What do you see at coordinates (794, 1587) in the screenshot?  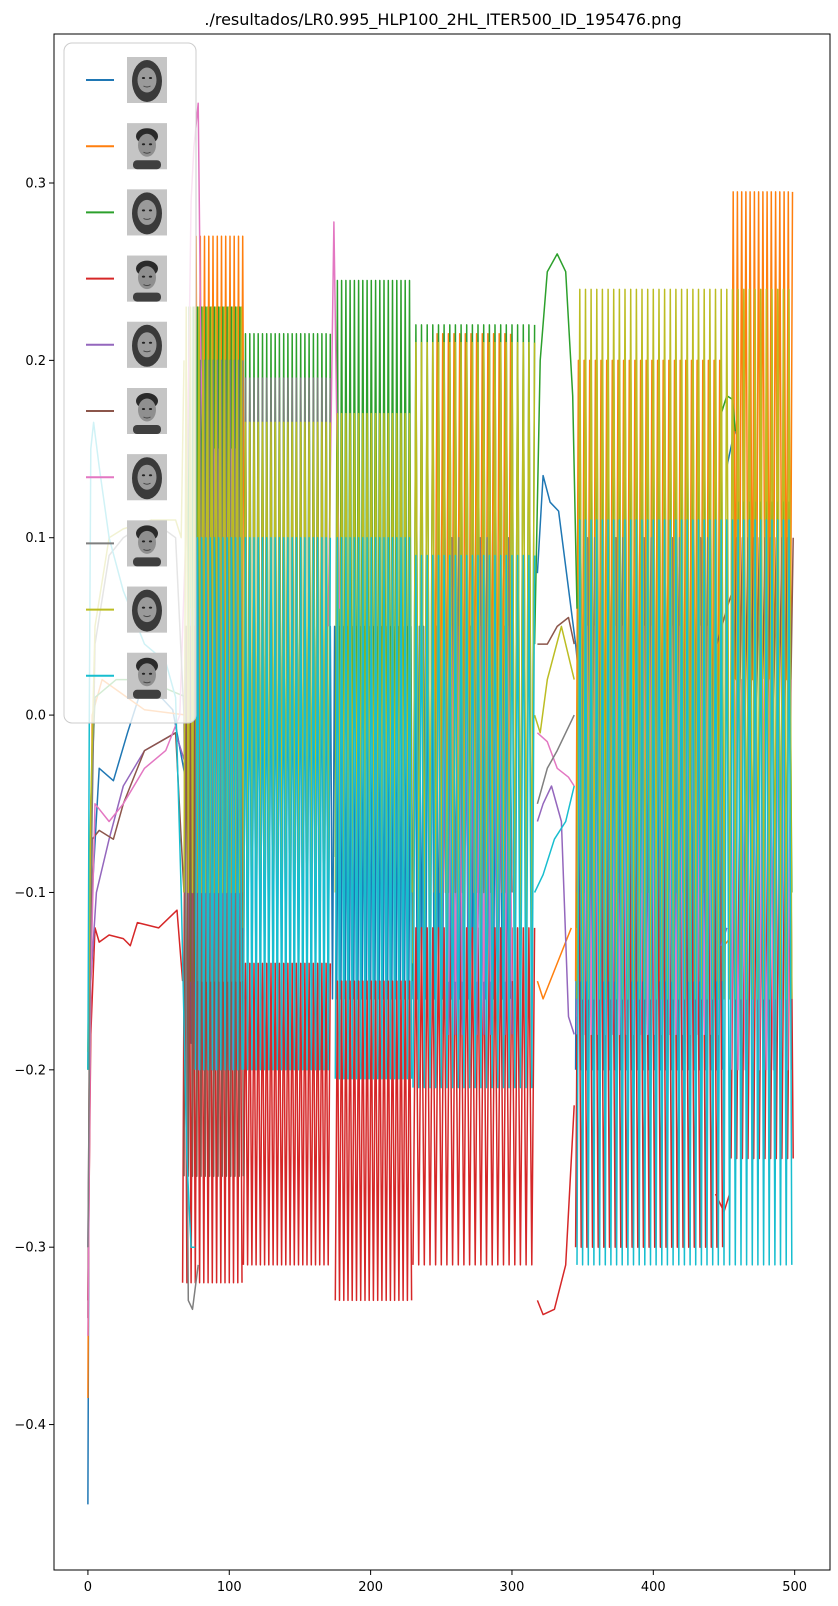 I see `x-tick-label: 500` at bounding box center [794, 1587].